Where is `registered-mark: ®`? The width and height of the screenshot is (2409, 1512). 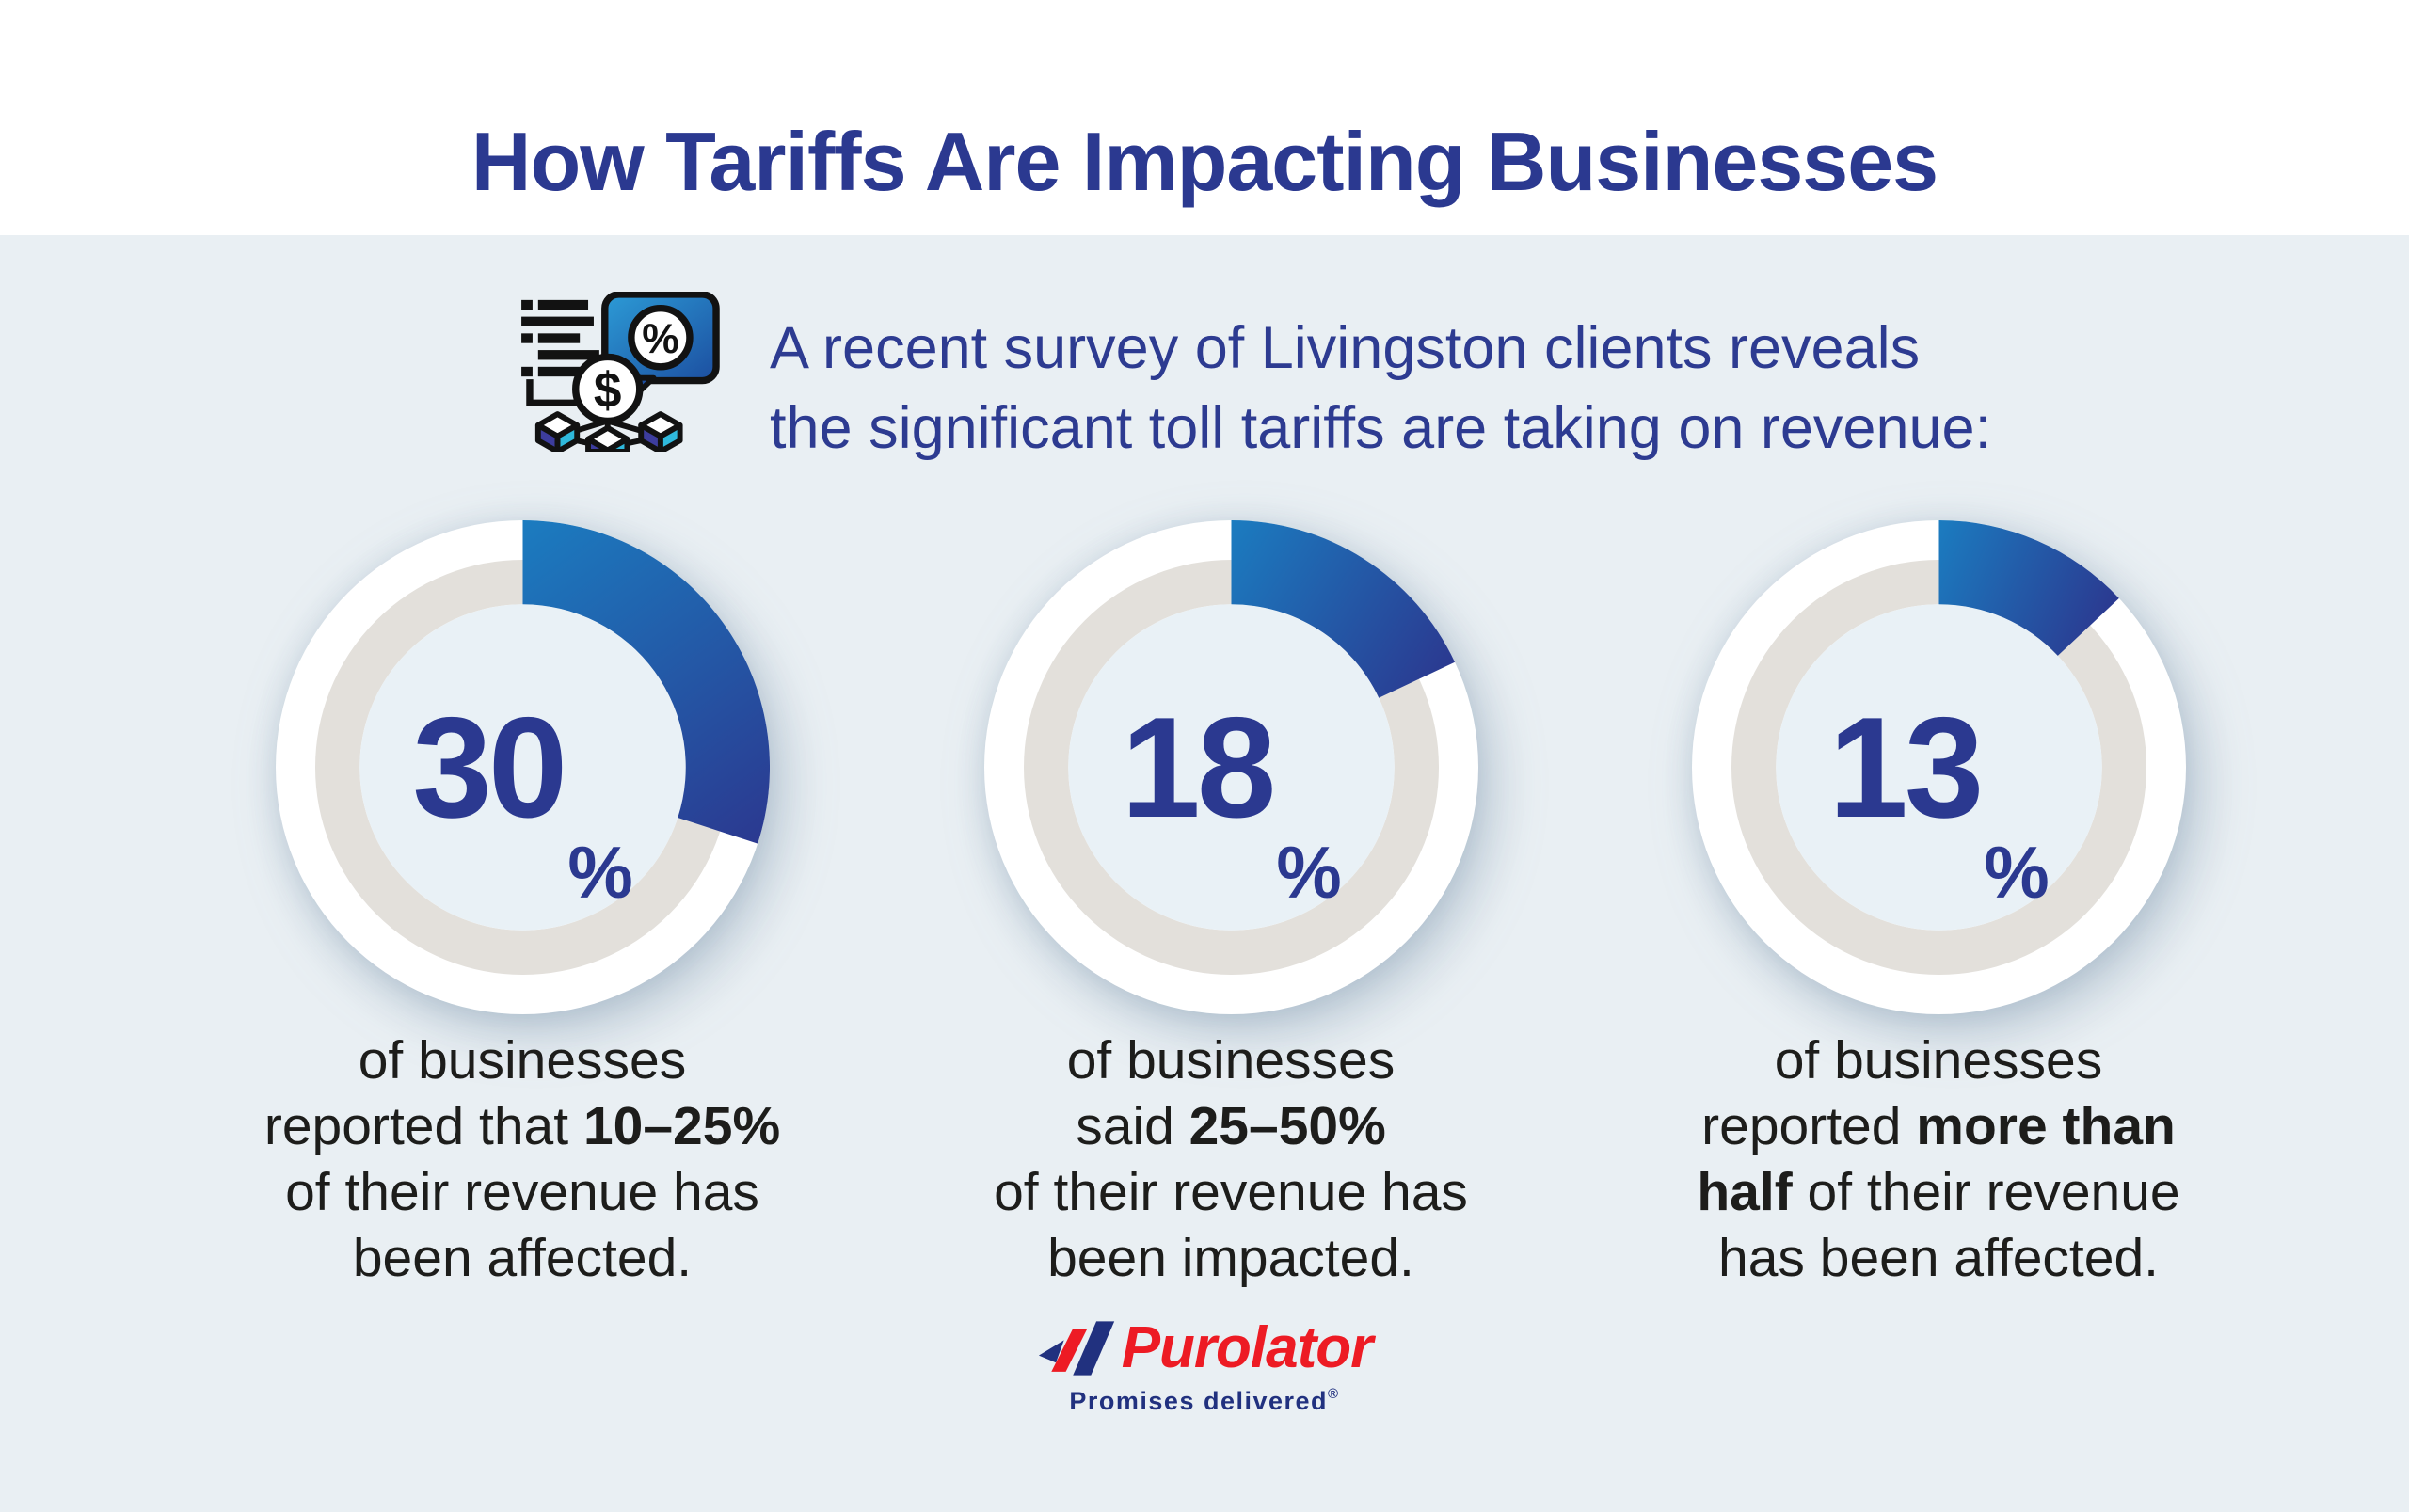
registered-mark: ® is located at coordinates (1334, 1394).